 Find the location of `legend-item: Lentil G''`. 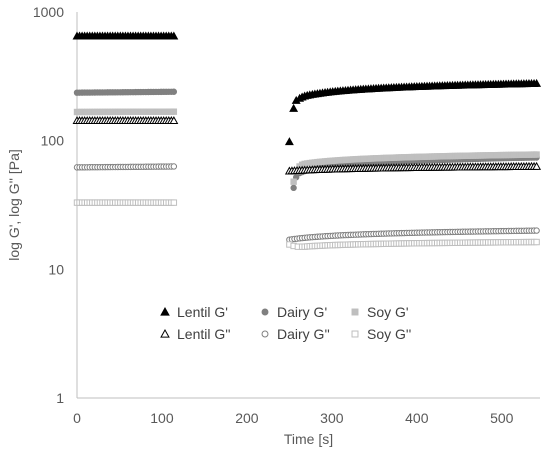

legend-item: Lentil G'' is located at coordinates (195, 334).